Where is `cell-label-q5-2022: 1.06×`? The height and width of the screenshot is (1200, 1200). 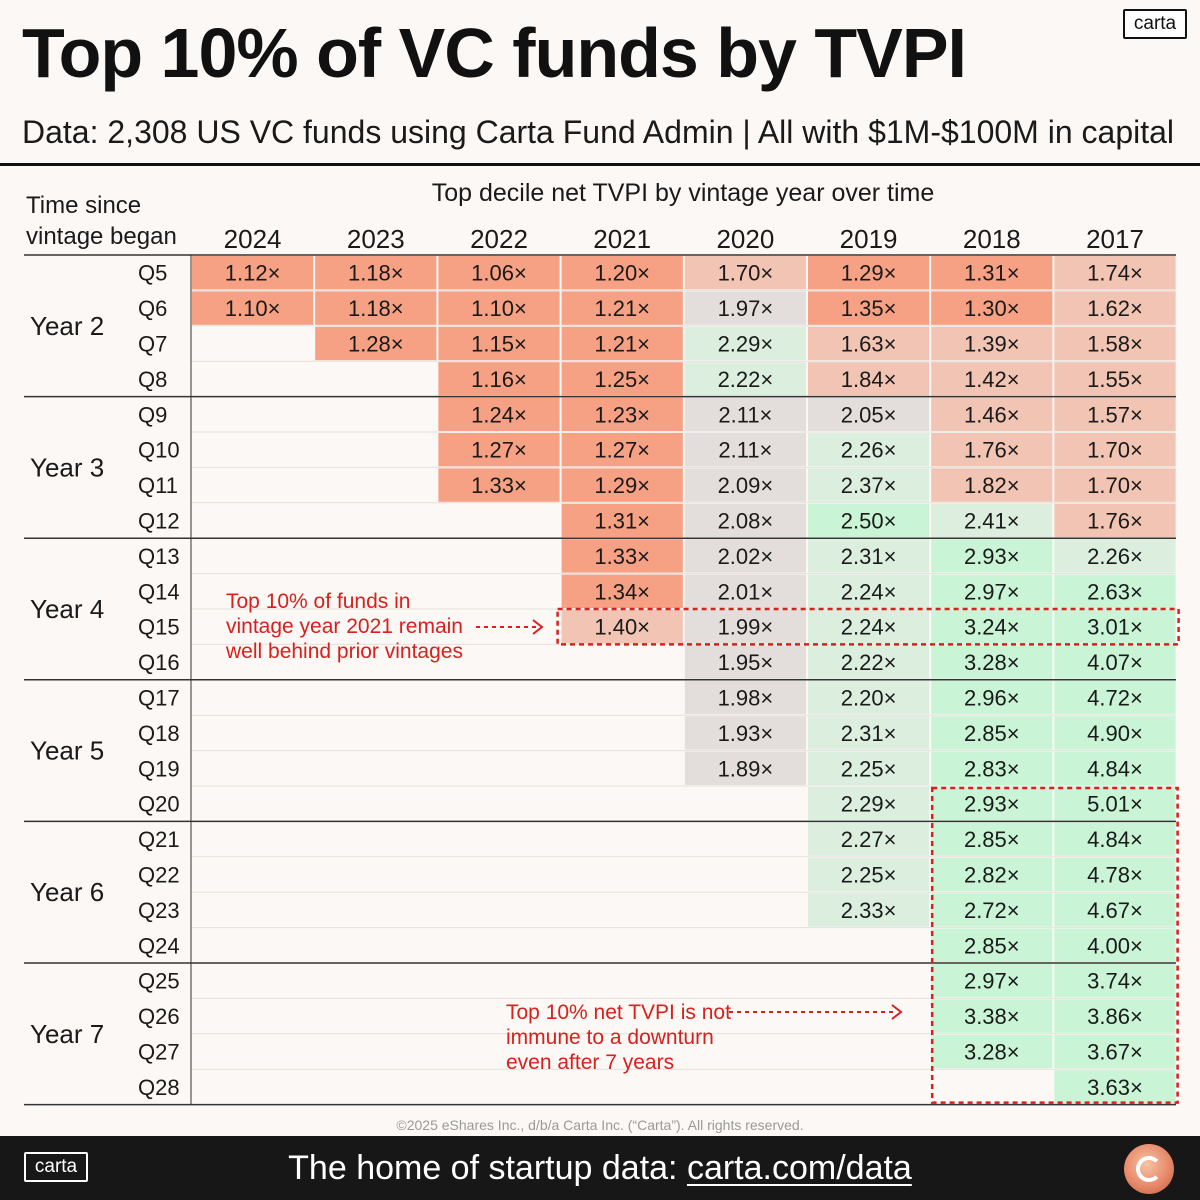 cell-label-q5-2022: 1.06× is located at coordinates (499, 273).